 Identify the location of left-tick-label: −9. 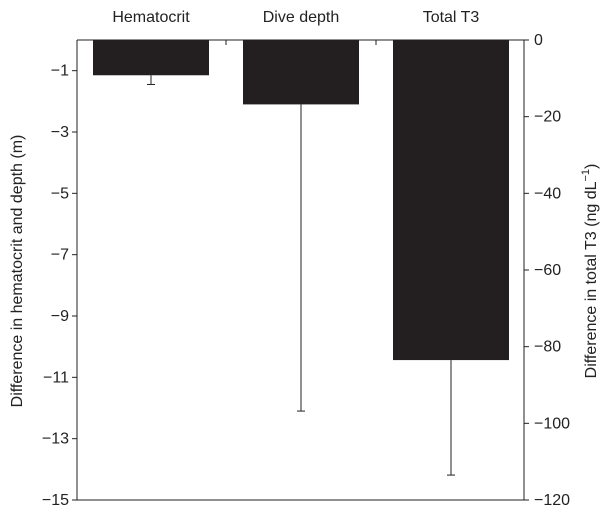
(60, 316).